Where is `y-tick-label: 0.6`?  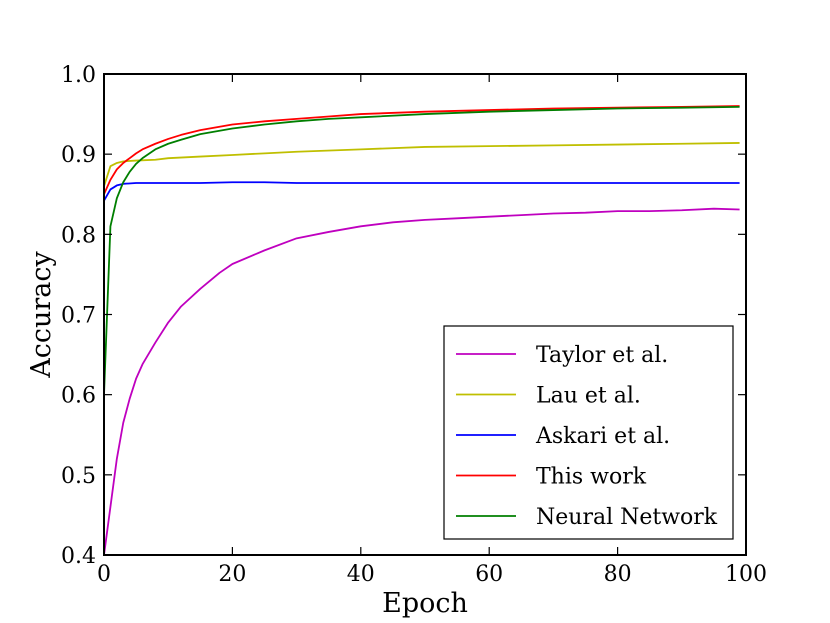
y-tick-label: 0.6 is located at coordinates (78, 396).